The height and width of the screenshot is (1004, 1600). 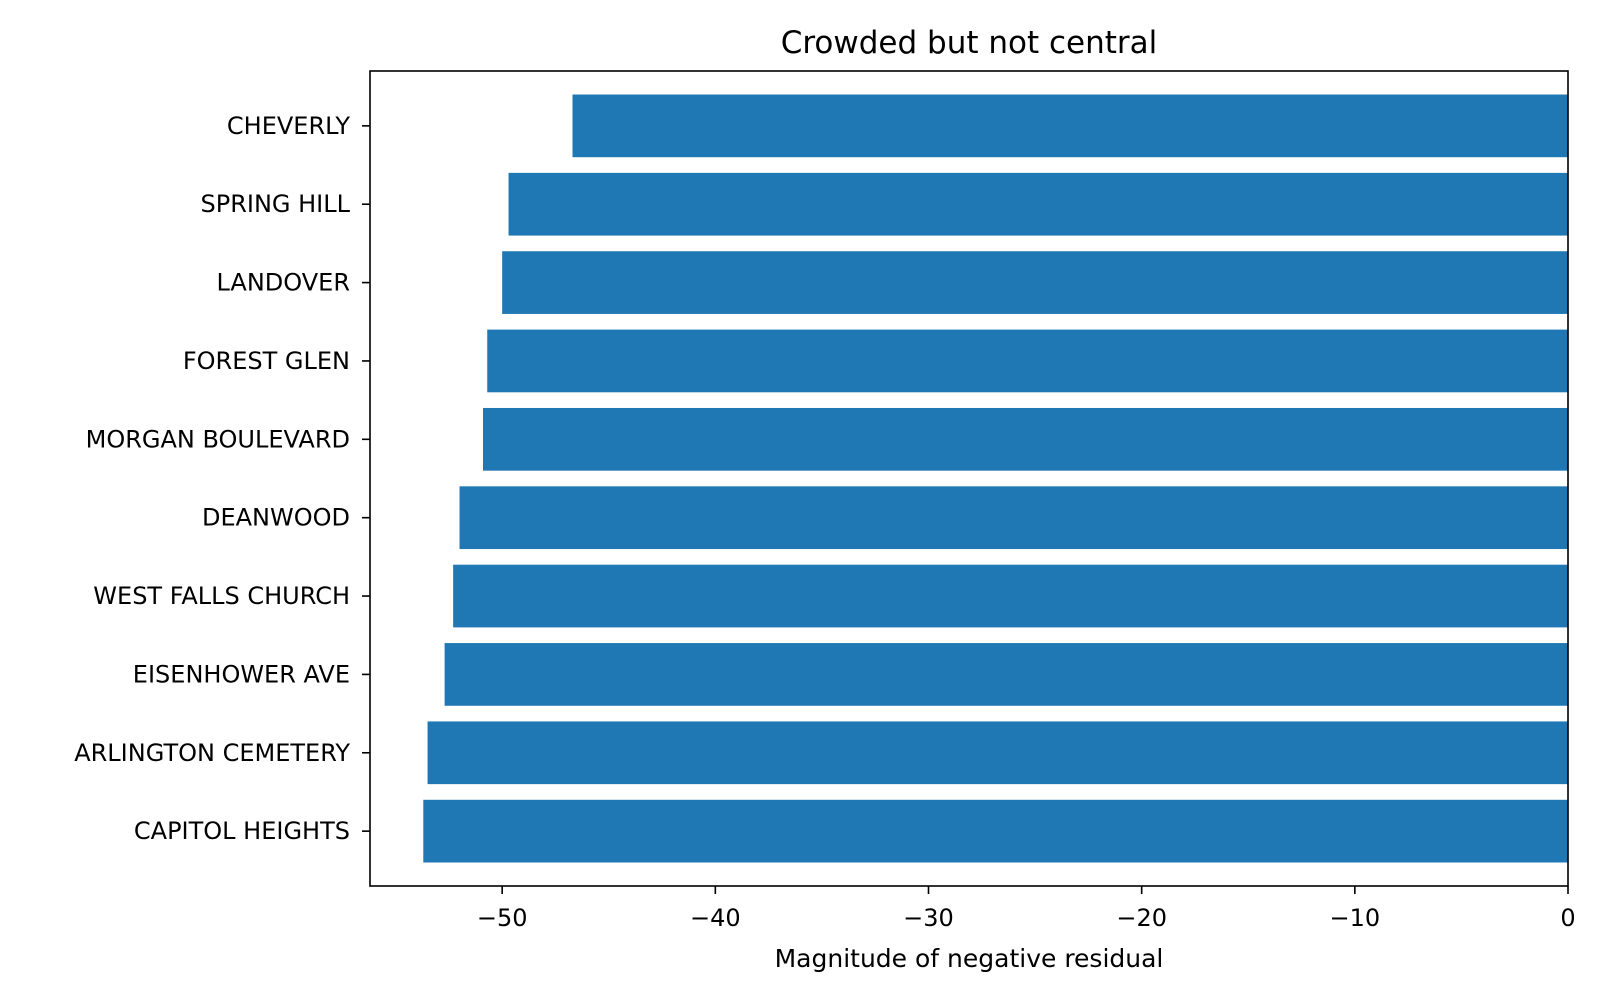 What do you see at coordinates (715, 918) in the screenshot?
I see `x-tick-label: −40` at bounding box center [715, 918].